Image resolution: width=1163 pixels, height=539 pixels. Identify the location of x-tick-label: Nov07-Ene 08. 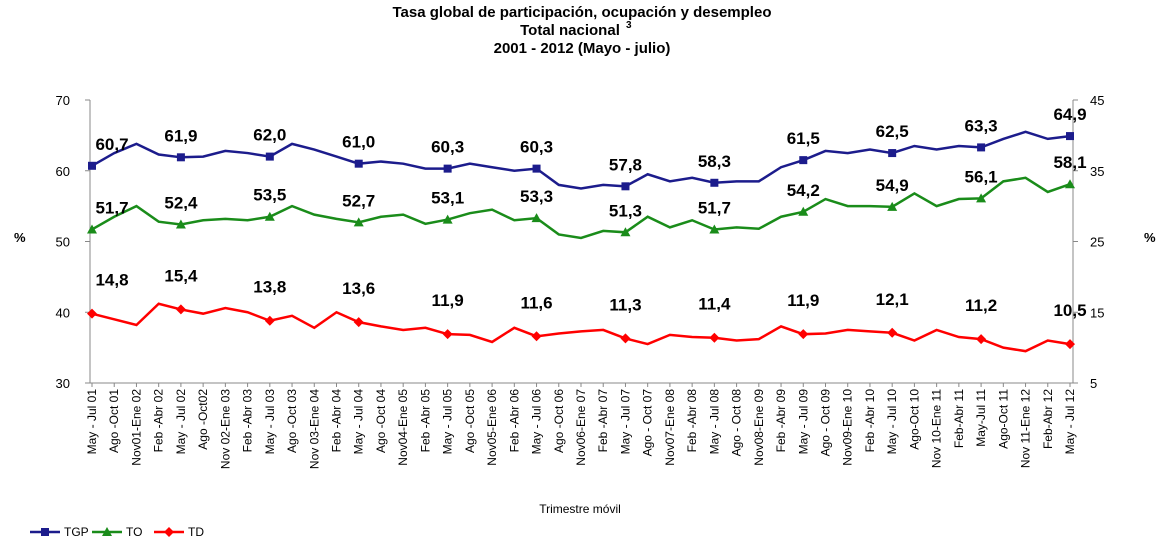
(670, 427).